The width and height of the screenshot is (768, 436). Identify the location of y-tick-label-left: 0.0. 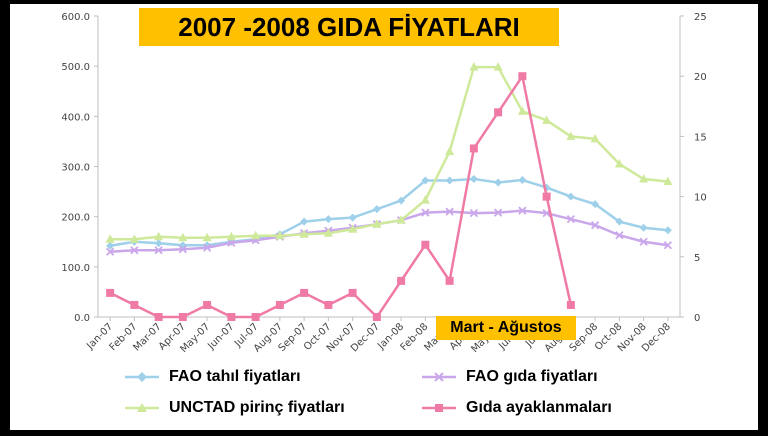
(82, 318).